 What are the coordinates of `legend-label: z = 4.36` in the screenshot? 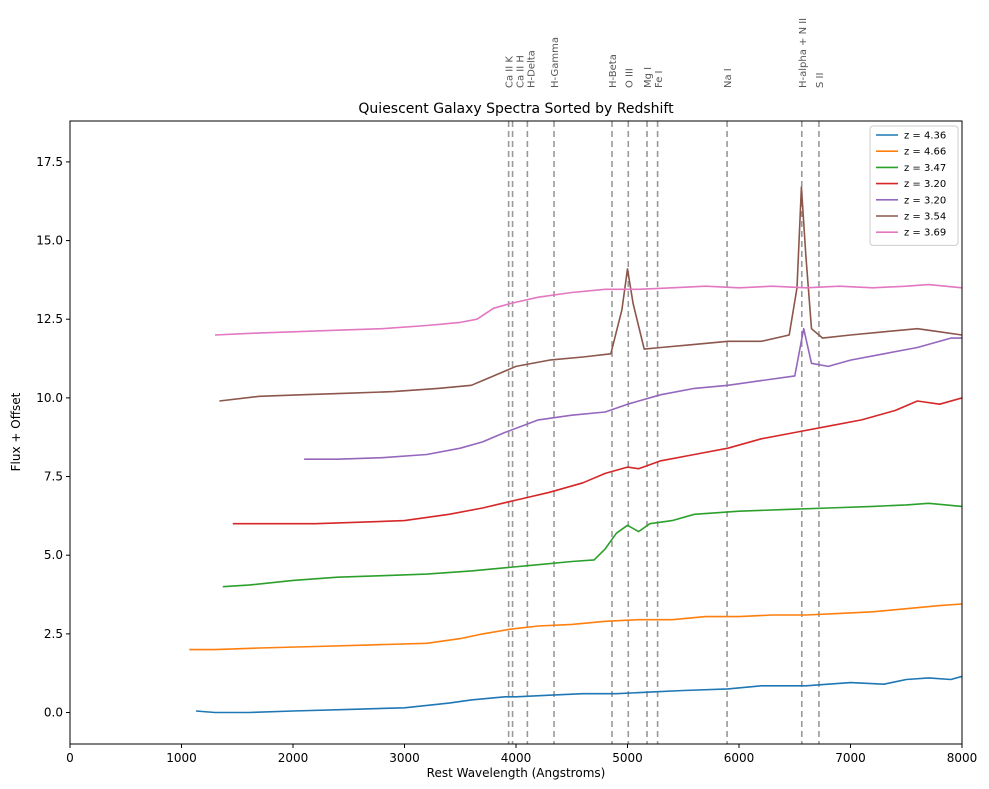 It's located at (925, 136).